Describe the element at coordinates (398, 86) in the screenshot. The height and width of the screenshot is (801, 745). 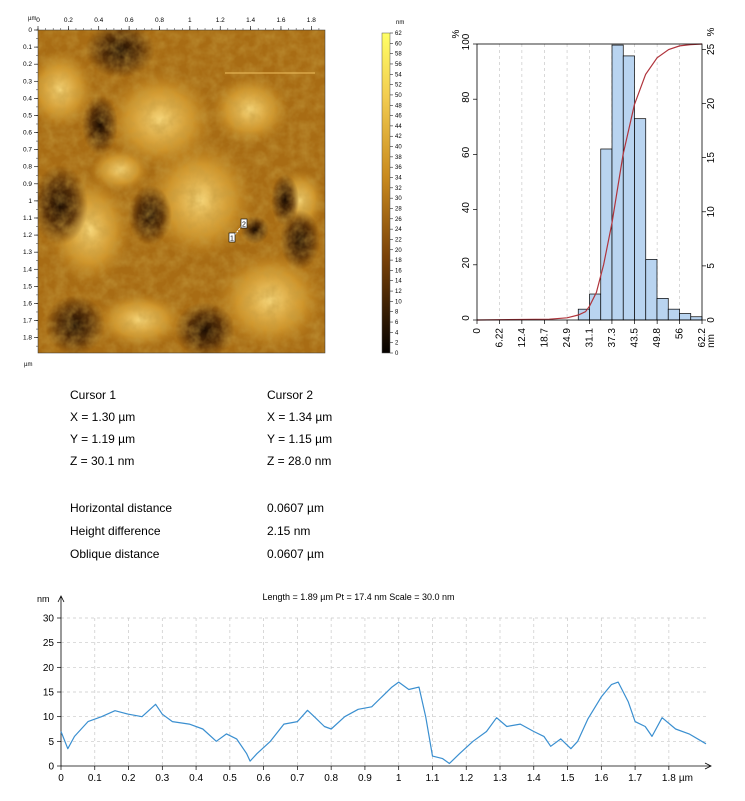
I see `colorbar-tick-label: 52` at that location.